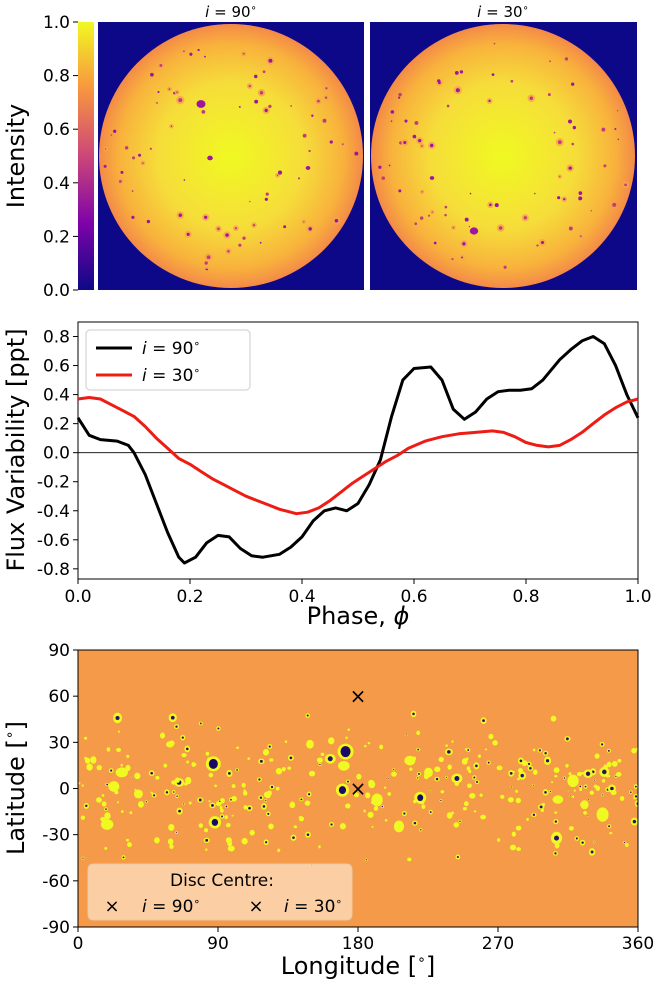  I want to click on series-line-i30, so click(358, 456).